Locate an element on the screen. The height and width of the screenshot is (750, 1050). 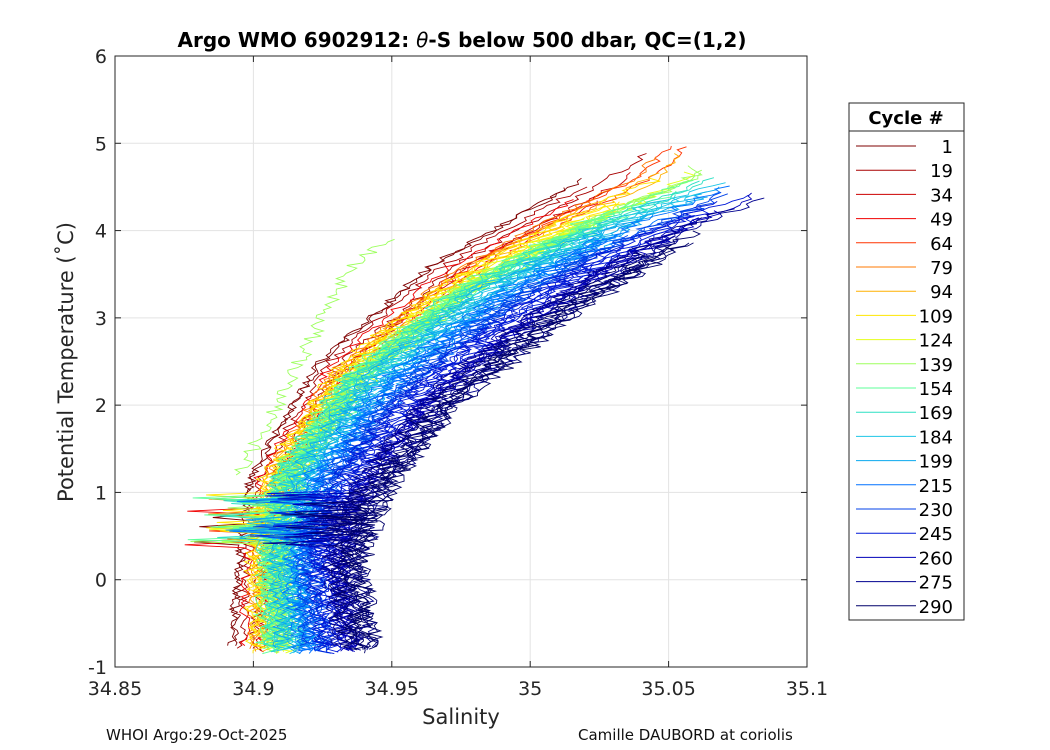
legend-label-34: 34 is located at coordinates (941, 195).